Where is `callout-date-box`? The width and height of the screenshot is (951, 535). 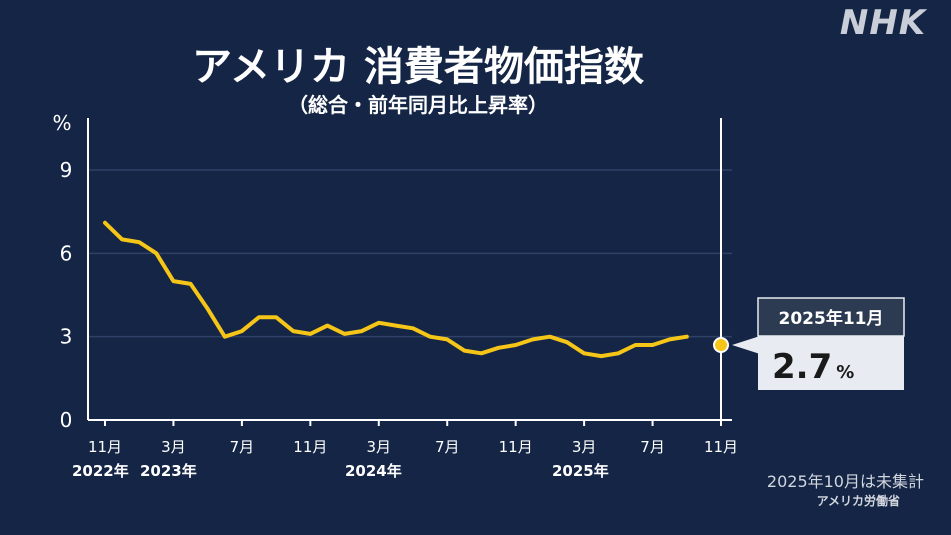
callout-date-box is located at coordinates (831, 317).